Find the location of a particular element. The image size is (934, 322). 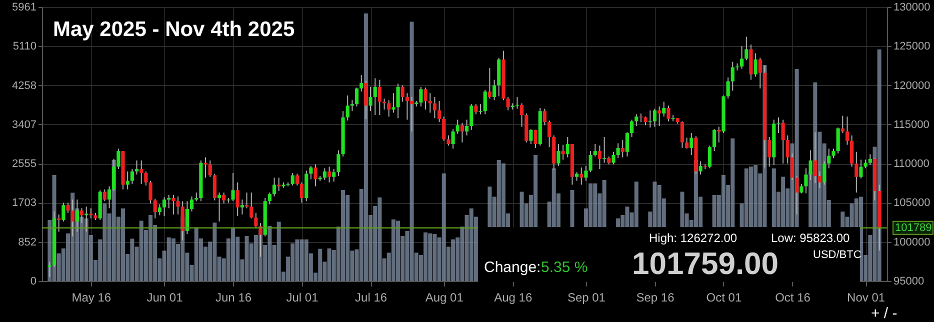

x-tick-label: Jun 16 is located at coordinates (234, 297).